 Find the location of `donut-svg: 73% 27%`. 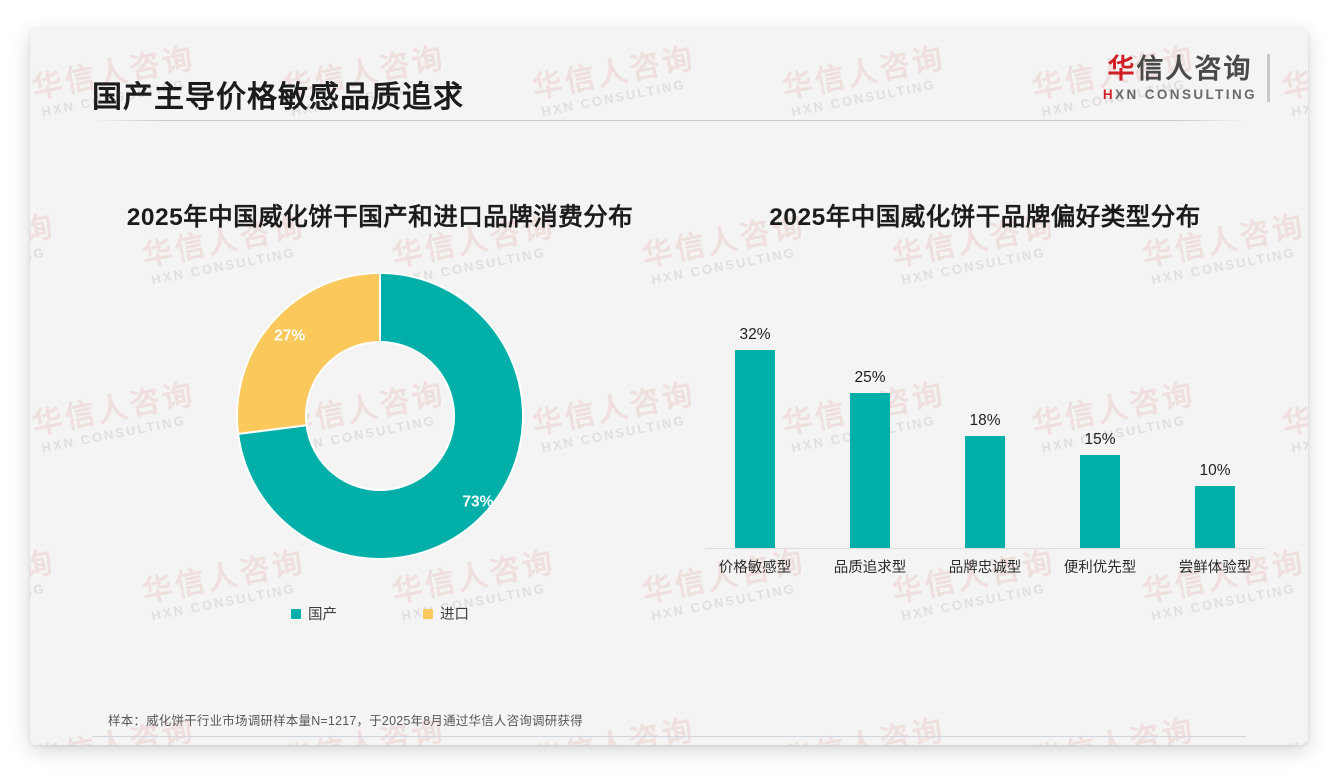

donut-svg: 73% 27% is located at coordinates (380, 415).